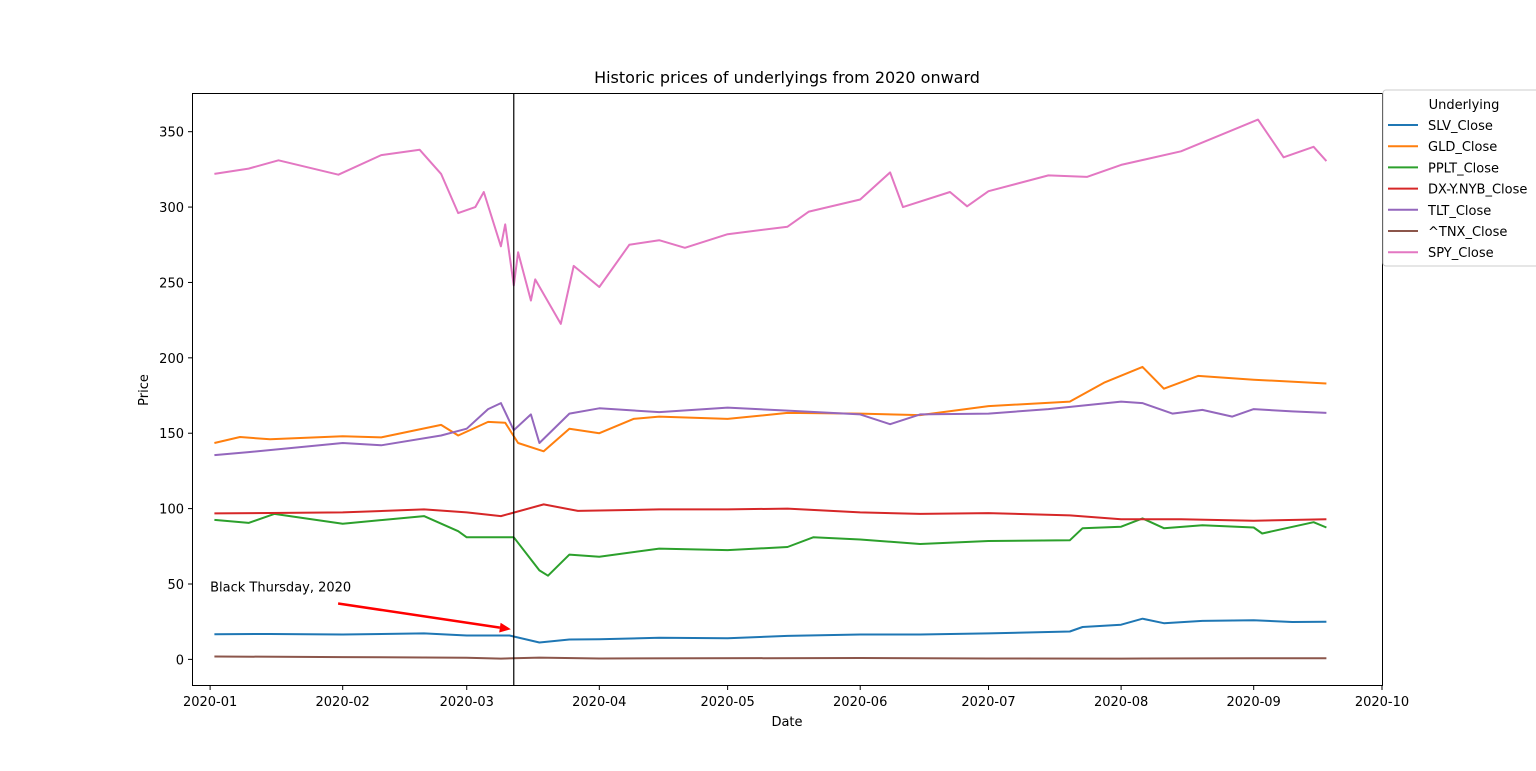 The image size is (1536, 771). What do you see at coordinates (210, 702) in the screenshot?
I see `x-tick-label: 2020-01` at bounding box center [210, 702].